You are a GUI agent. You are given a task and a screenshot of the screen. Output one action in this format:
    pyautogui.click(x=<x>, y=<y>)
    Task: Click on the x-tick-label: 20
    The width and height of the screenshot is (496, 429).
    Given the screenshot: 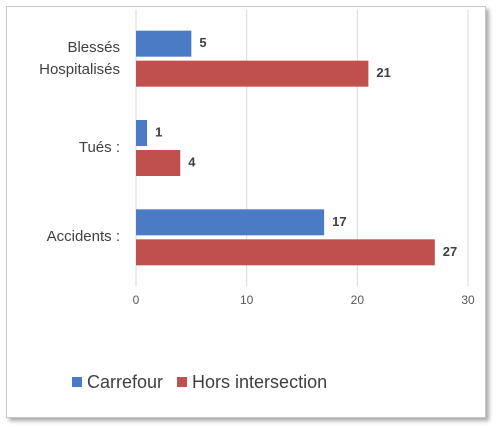 What is the action you would take?
    pyautogui.click(x=358, y=300)
    